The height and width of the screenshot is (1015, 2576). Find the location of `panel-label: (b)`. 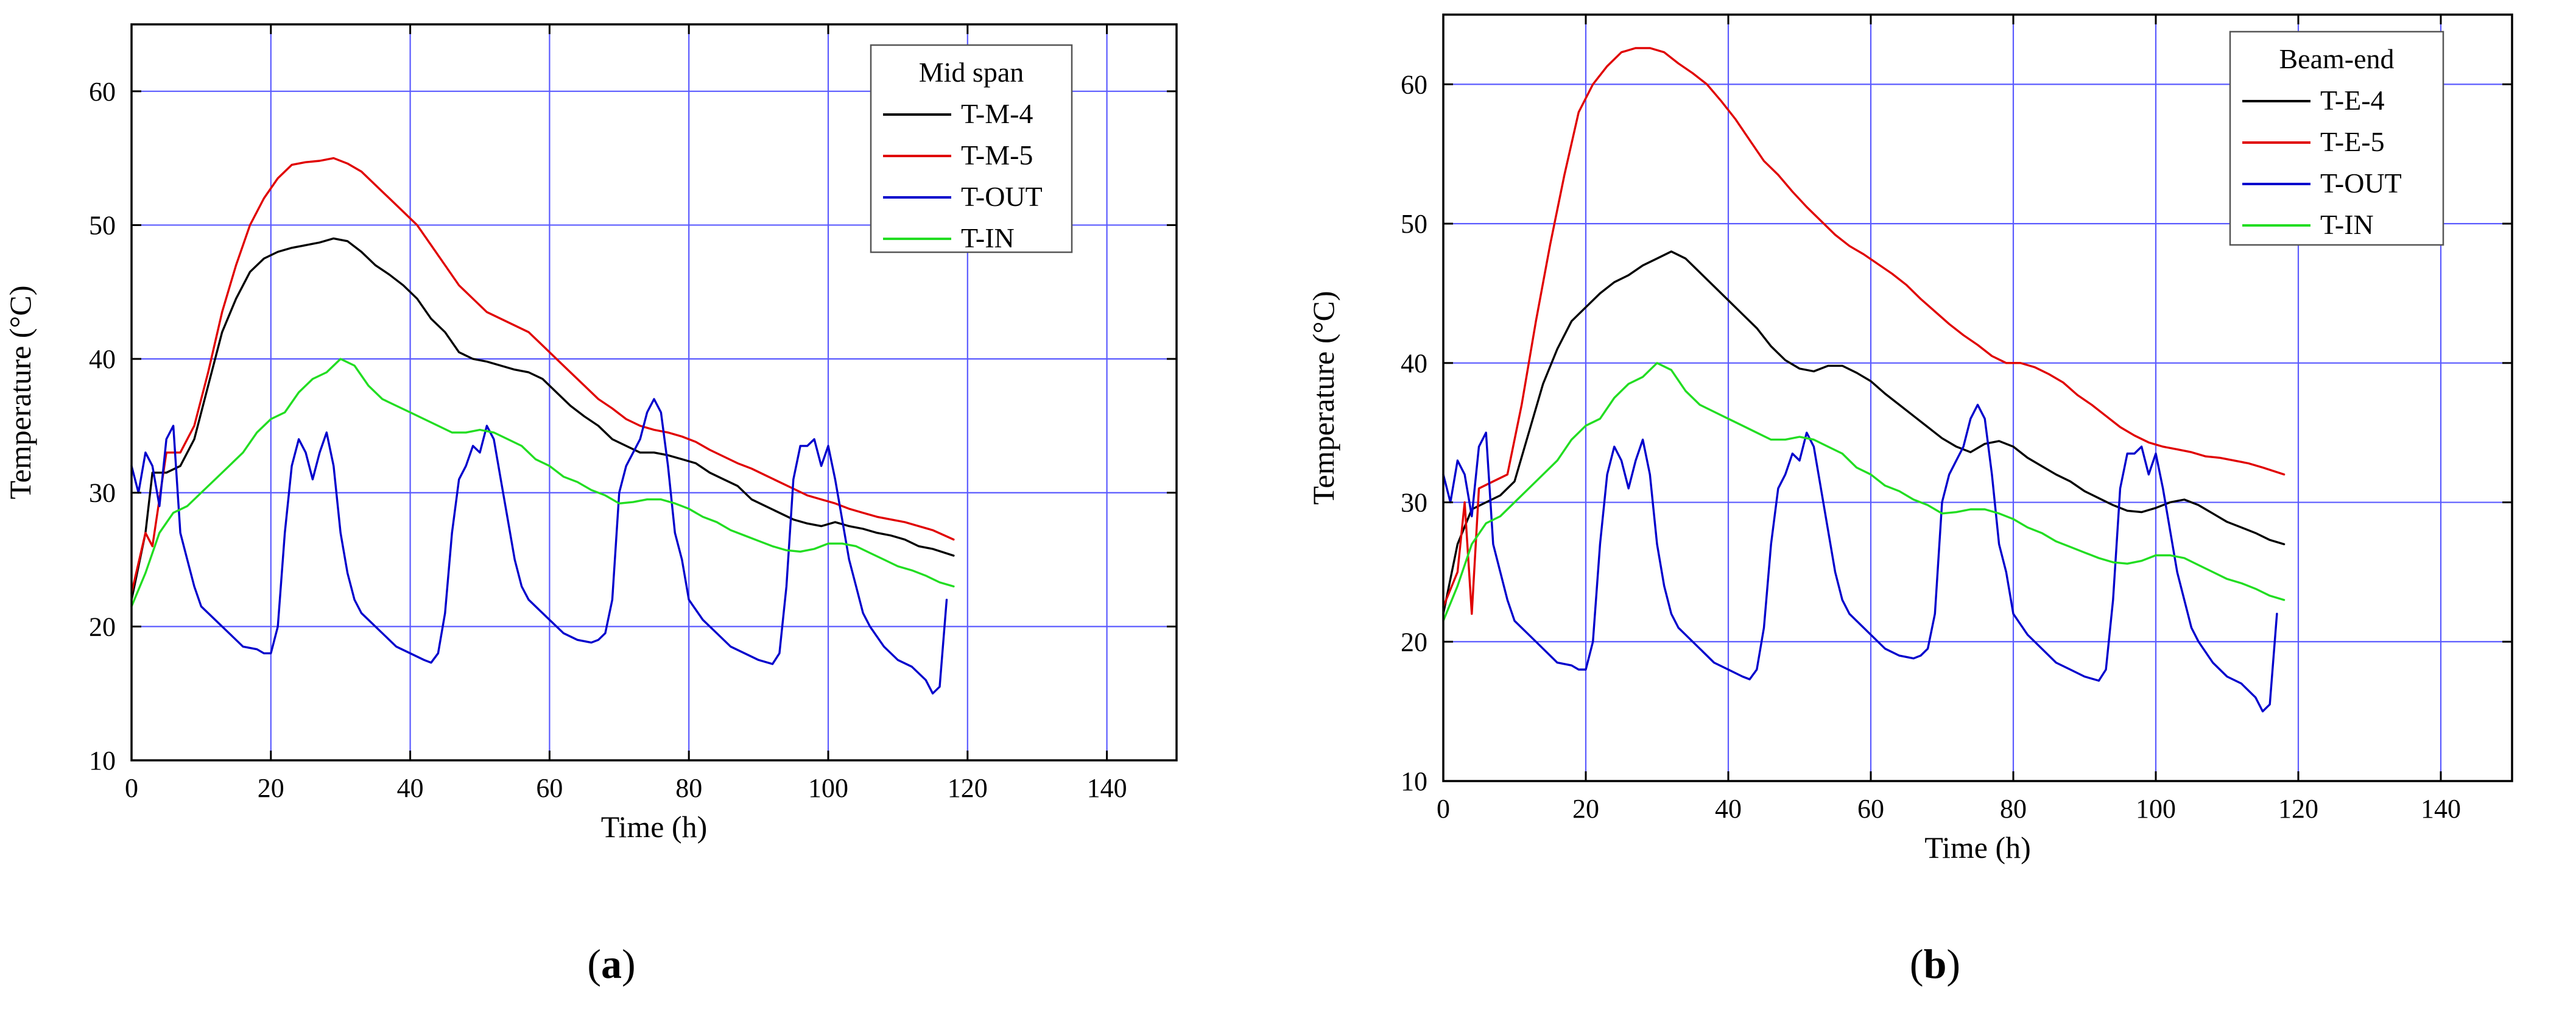

panel-label: (b) is located at coordinates (1935, 964).